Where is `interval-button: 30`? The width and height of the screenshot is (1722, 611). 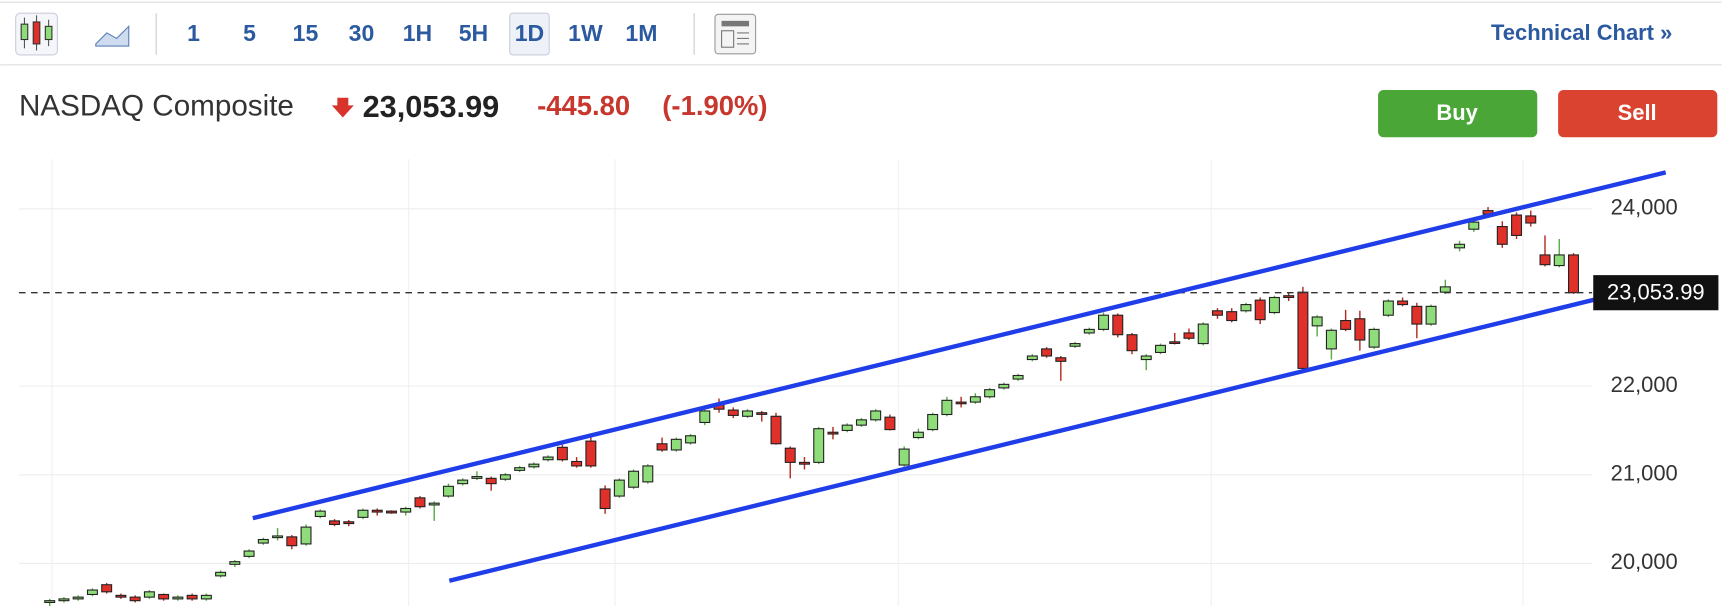 interval-button: 30 is located at coordinates (362, 33).